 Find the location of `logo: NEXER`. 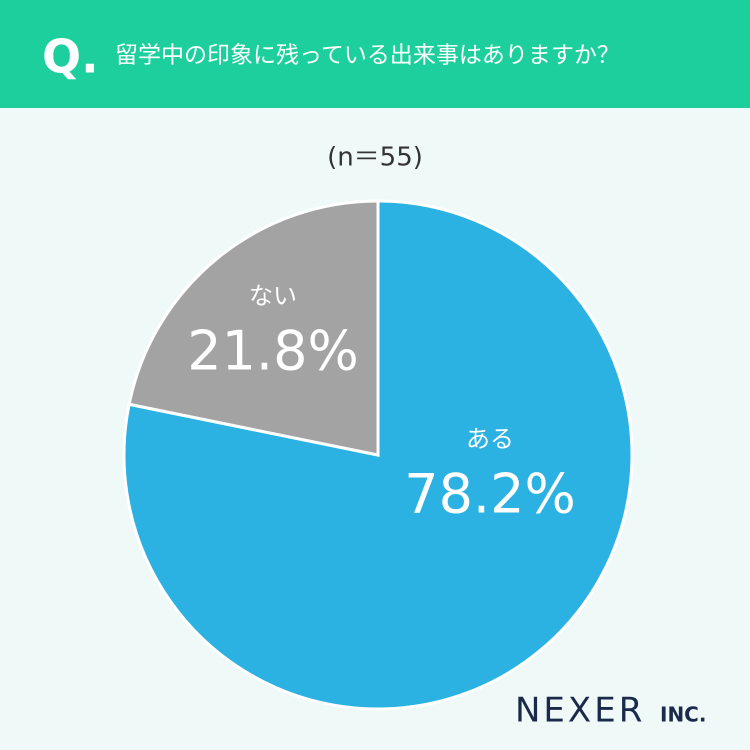

logo: NEXER is located at coordinates (580, 711).